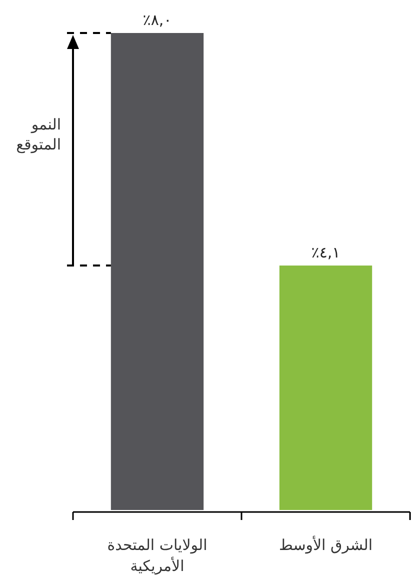 This screenshot has height=585, width=411. I want to click on data-label: ٪٨,٠, so click(157, 20).